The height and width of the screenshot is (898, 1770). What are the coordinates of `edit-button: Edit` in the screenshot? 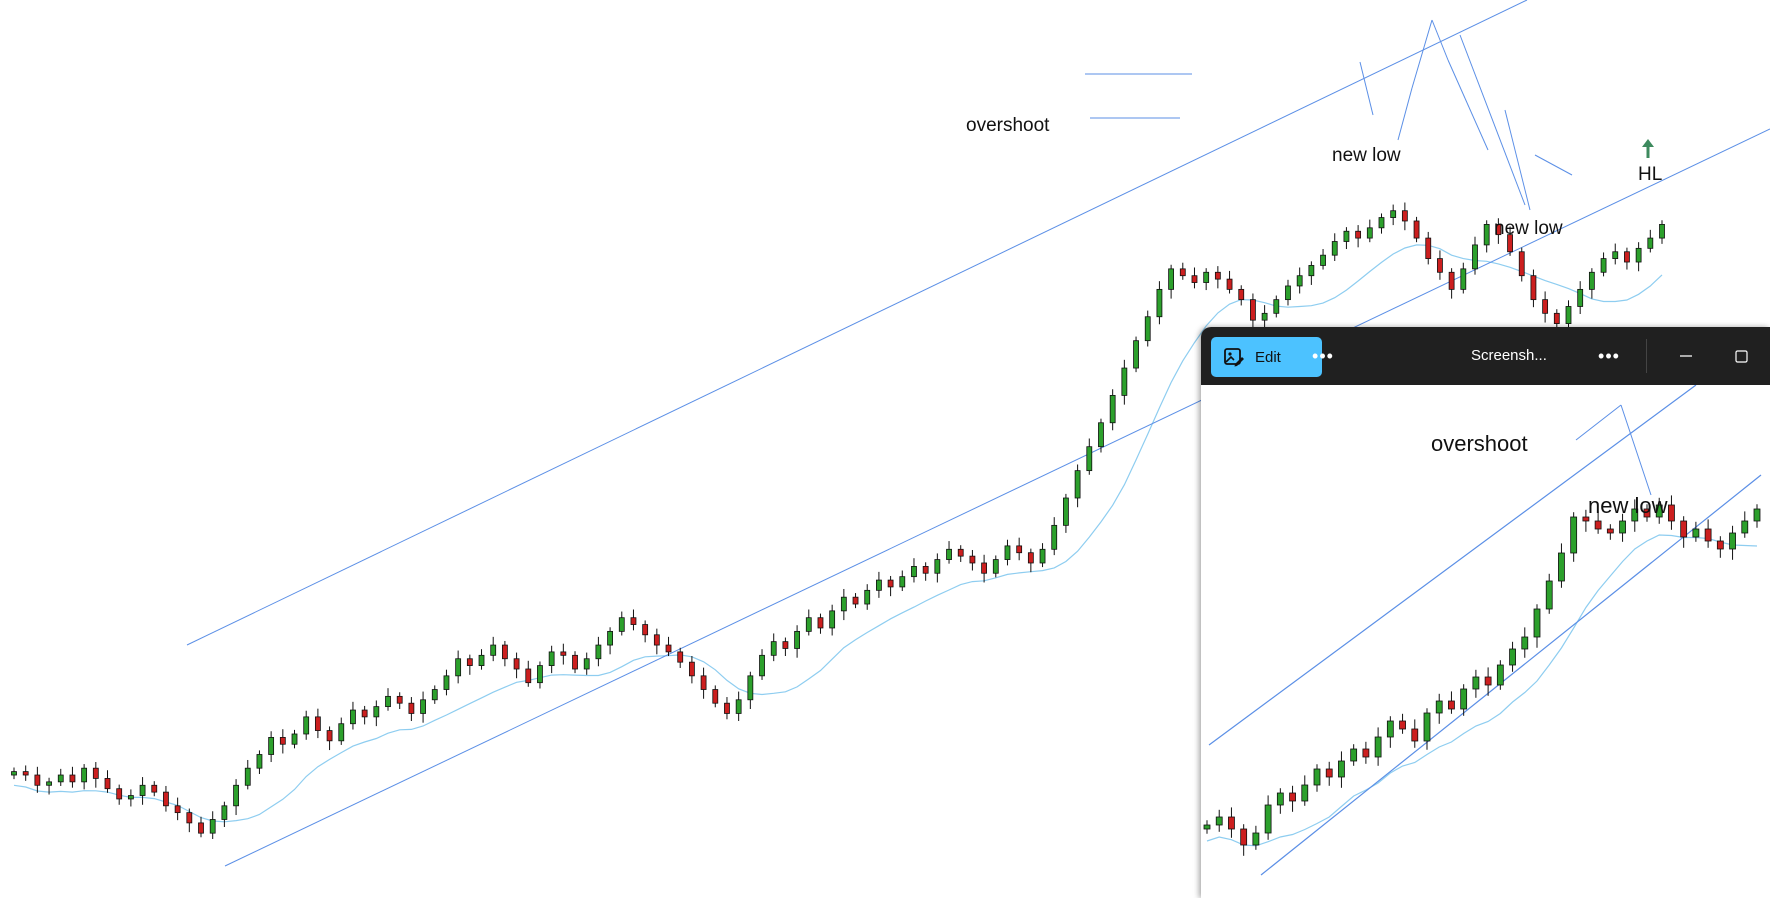 It's located at (1266, 357).